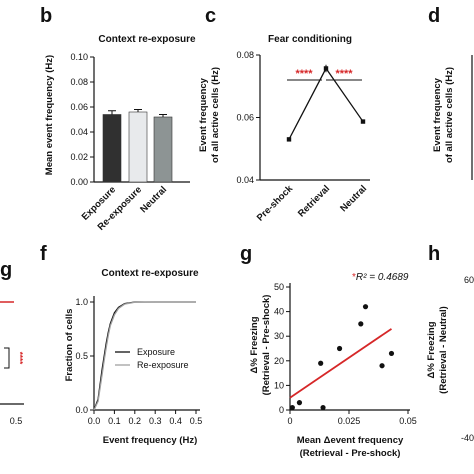  Describe the element at coordinates (19, 358) in the screenshot. I see `panel-e-sig: ****` at that location.